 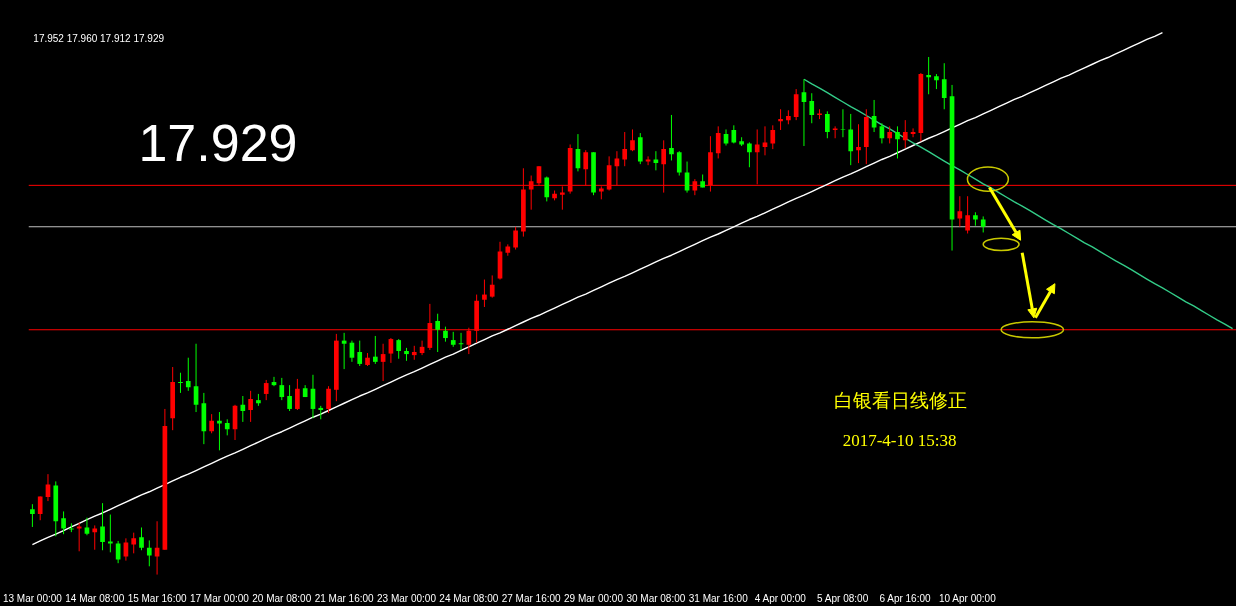 What do you see at coordinates (843, 598) in the screenshot?
I see `x-tick-label: 5 Apr 08:00` at bounding box center [843, 598].